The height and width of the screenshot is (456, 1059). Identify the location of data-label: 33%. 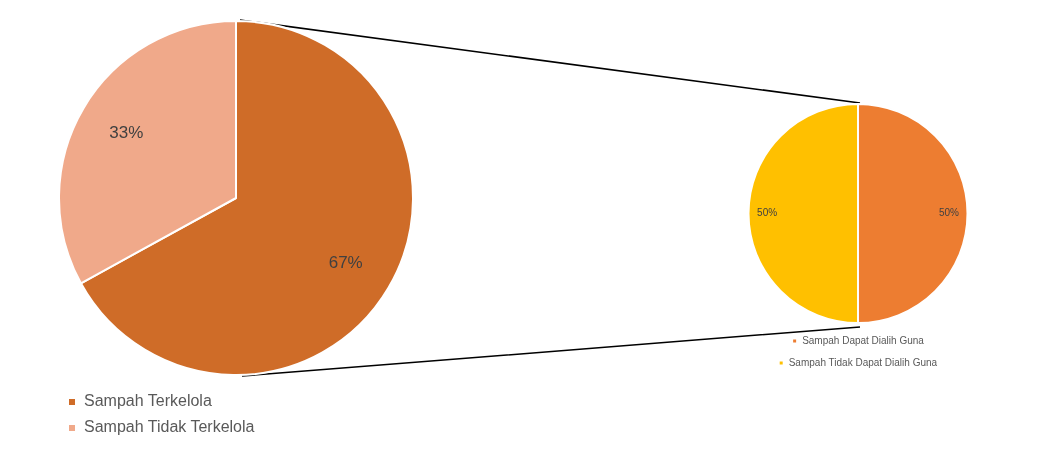
(126, 132).